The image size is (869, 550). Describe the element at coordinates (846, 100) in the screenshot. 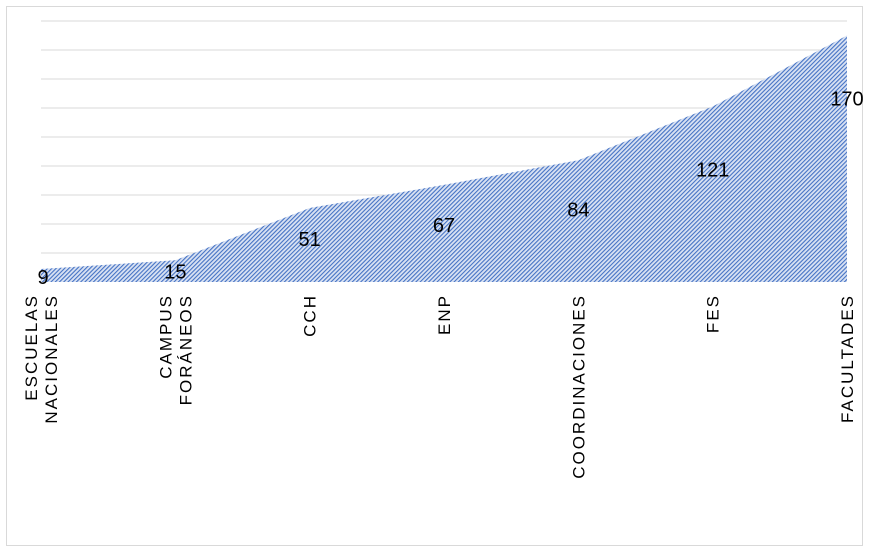

I see `data-label: 170` at that location.